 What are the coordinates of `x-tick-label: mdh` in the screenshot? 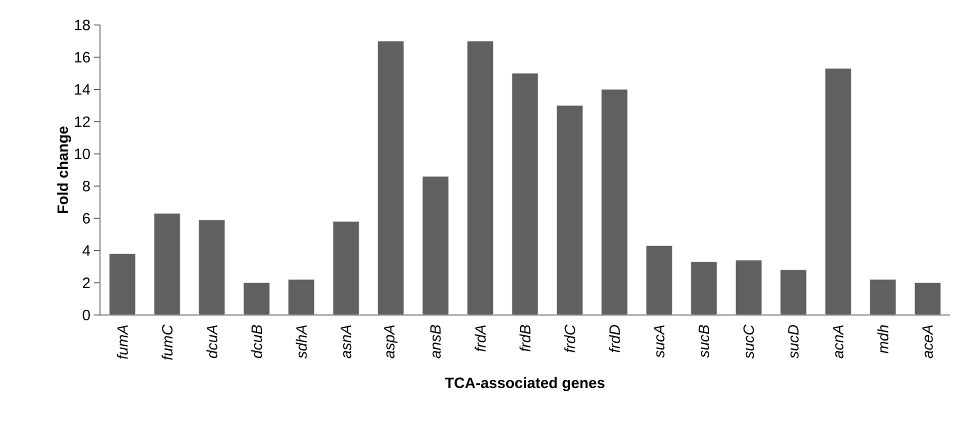 It's located at (882, 339).